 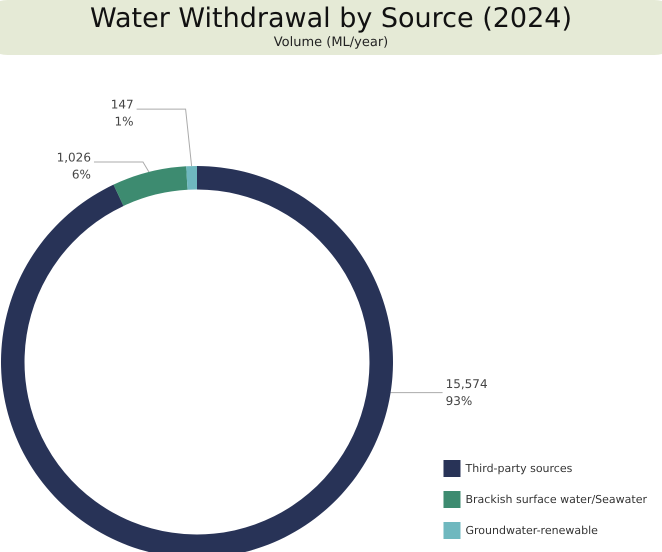 What do you see at coordinates (467, 392) in the screenshot?
I see `data-label: 15,574 93%` at bounding box center [467, 392].